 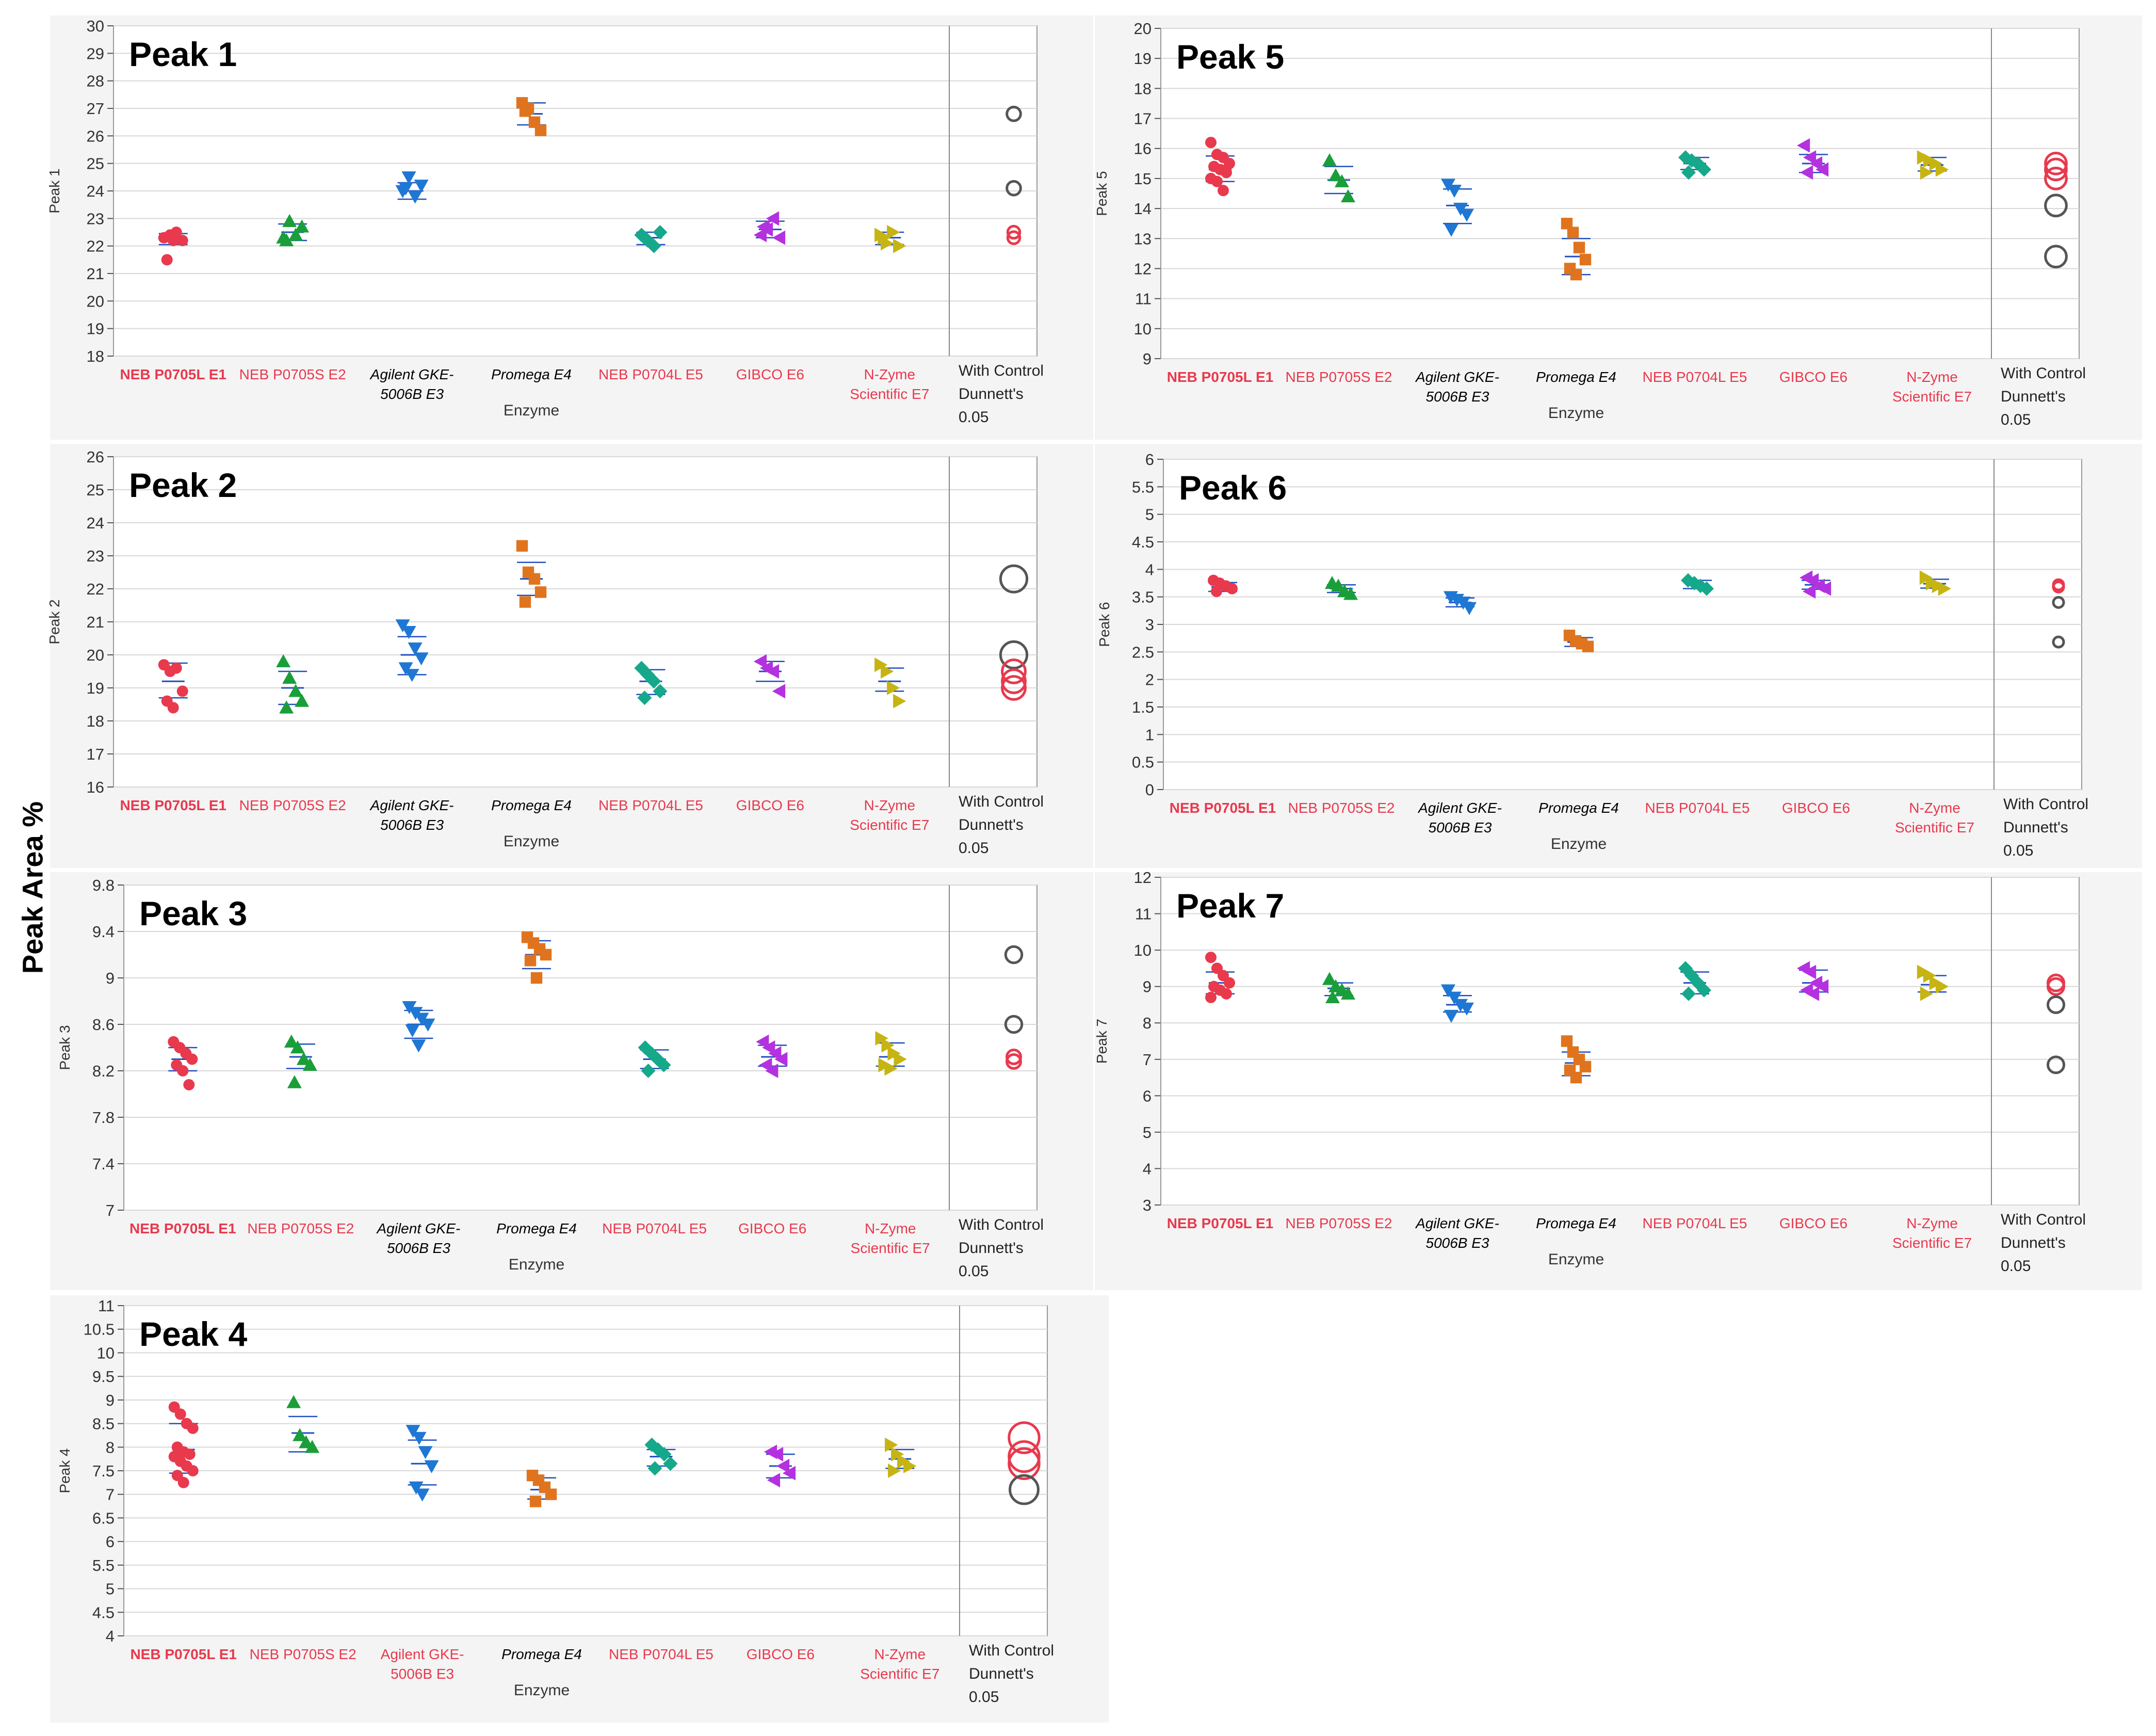 What do you see at coordinates (95, 523) in the screenshot?
I see `y-tick-label: 24` at bounding box center [95, 523].